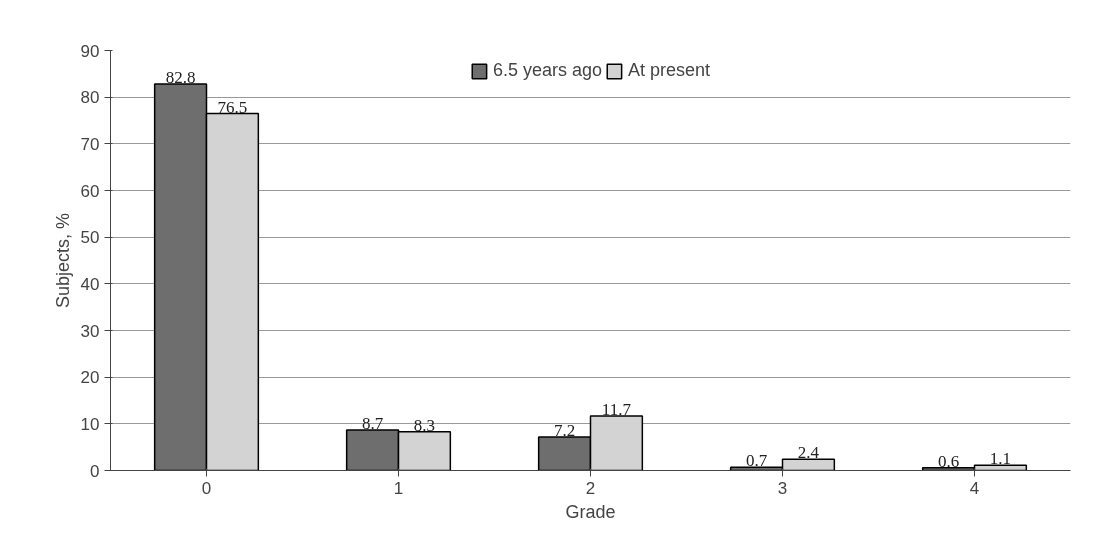 The image size is (1116, 543). What do you see at coordinates (90, 191) in the screenshot?
I see `y-tick-label: 60` at bounding box center [90, 191].